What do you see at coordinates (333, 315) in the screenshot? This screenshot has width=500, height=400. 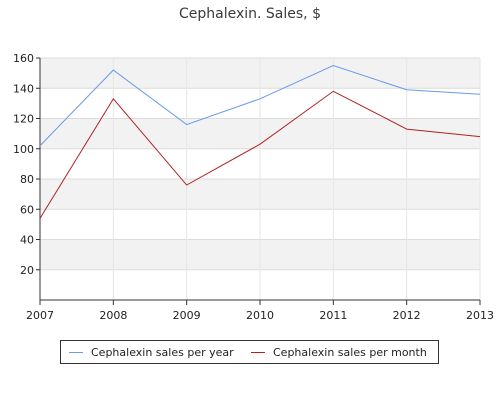 I see `x-tick-label: 2011` at bounding box center [333, 315].